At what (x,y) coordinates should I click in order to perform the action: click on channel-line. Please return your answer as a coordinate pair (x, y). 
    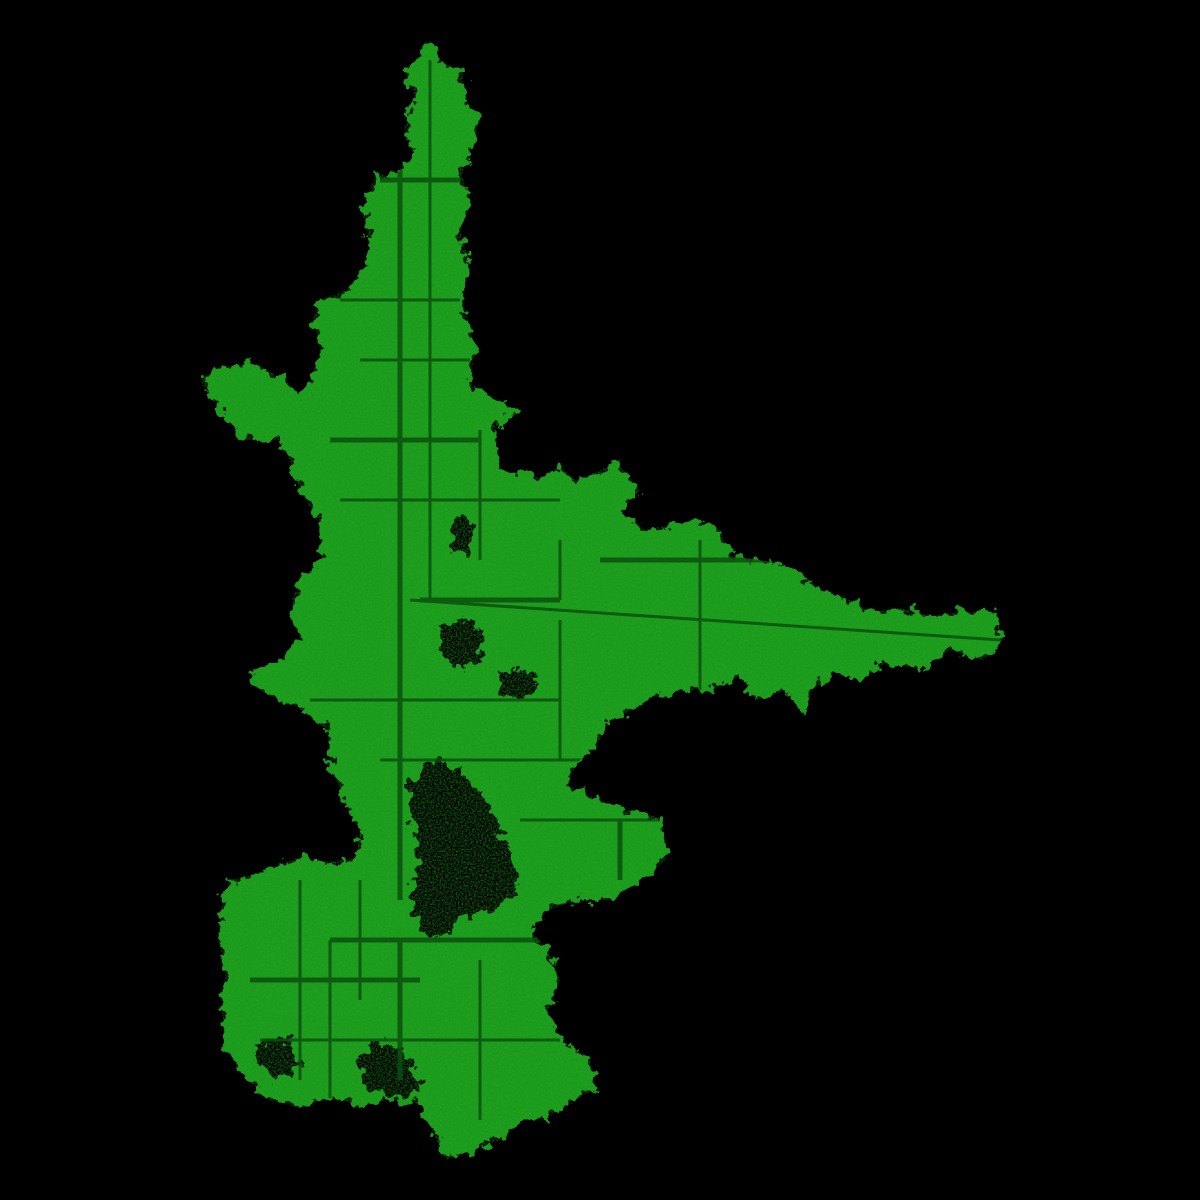
    Looking at the image, I should click on (705, 620).